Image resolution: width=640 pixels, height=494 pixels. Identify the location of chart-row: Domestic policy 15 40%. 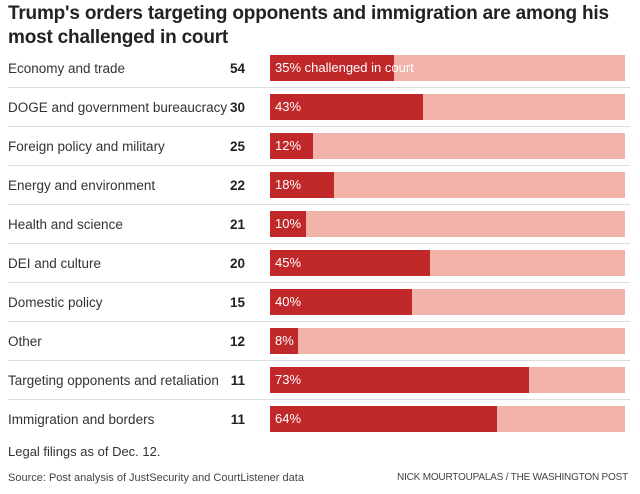
(315, 302).